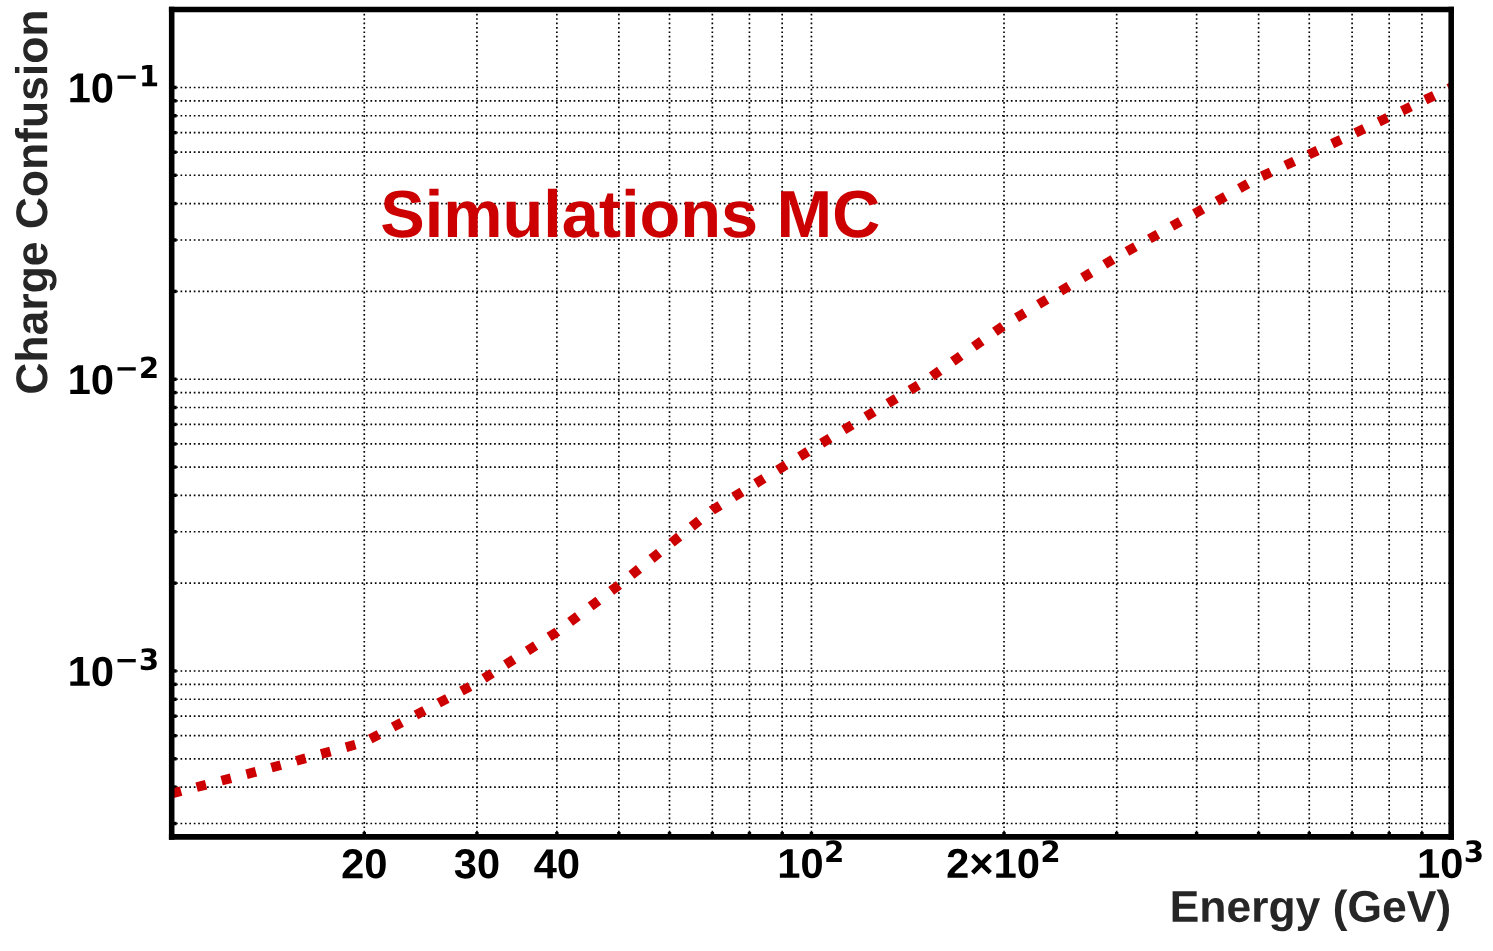 This screenshot has height=951, width=1493. What do you see at coordinates (35, 202) in the screenshot?
I see `y-axis-title: Charge Confusion` at bounding box center [35, 202].